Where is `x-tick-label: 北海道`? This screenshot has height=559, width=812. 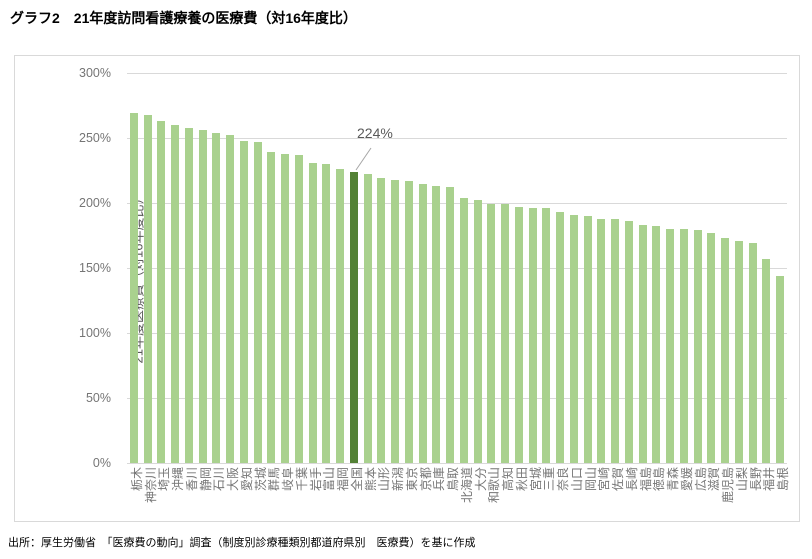
x-tick-label: 北海道 is located at coordinates (466, 485).